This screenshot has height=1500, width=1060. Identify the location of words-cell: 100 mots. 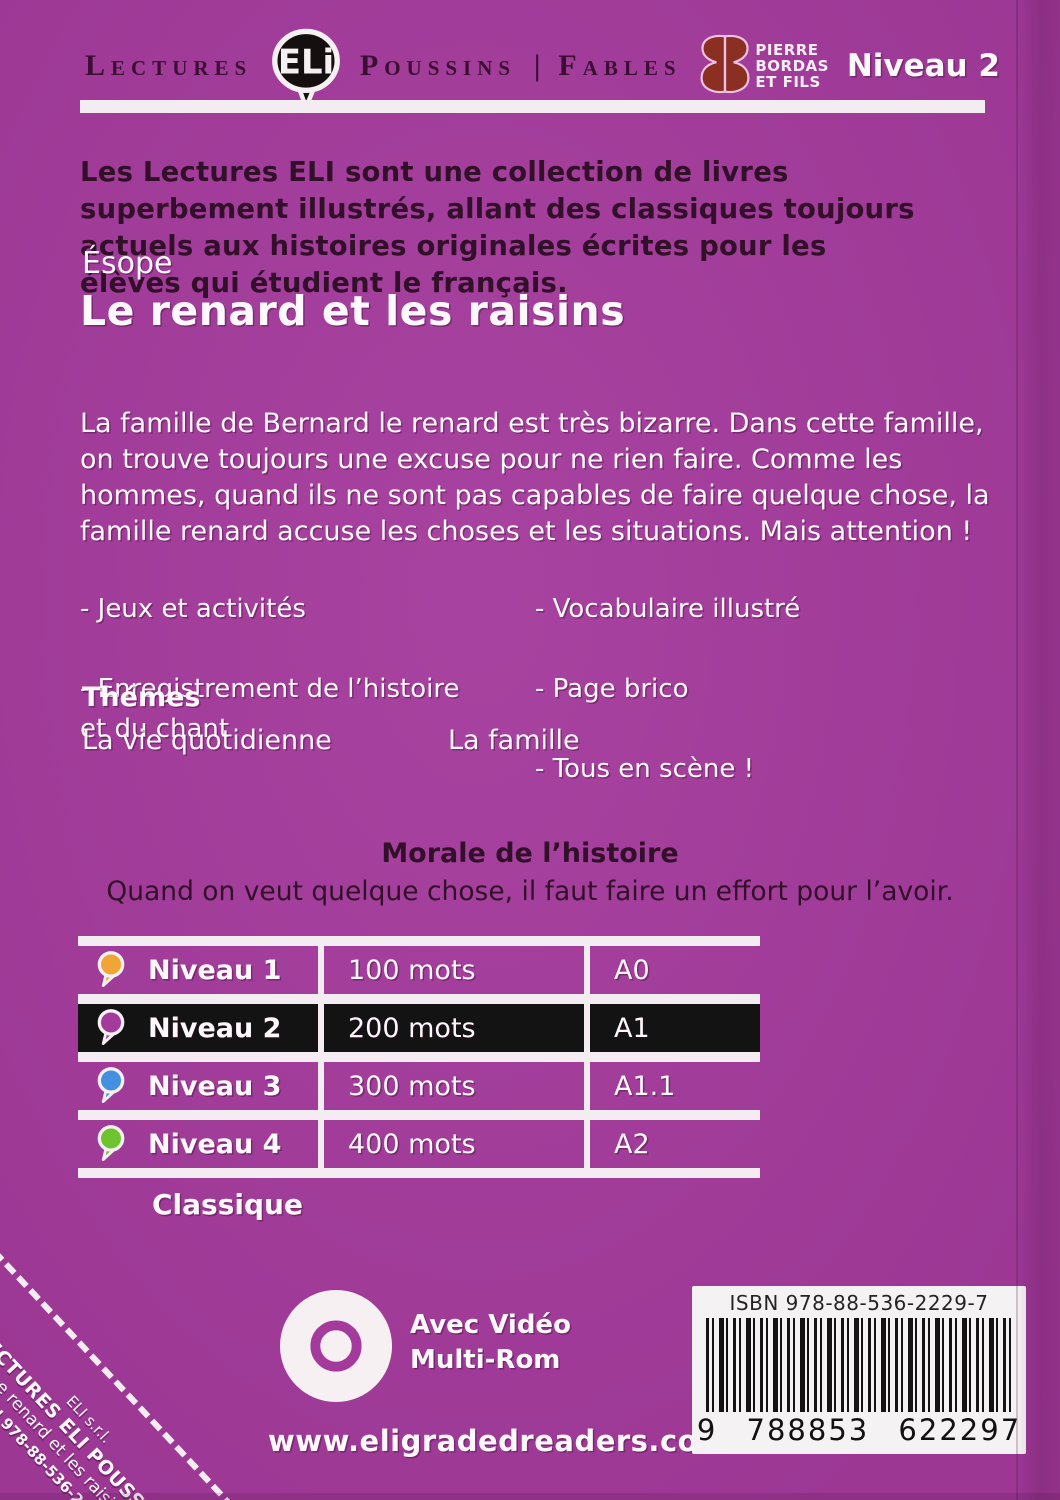
(454, 970).